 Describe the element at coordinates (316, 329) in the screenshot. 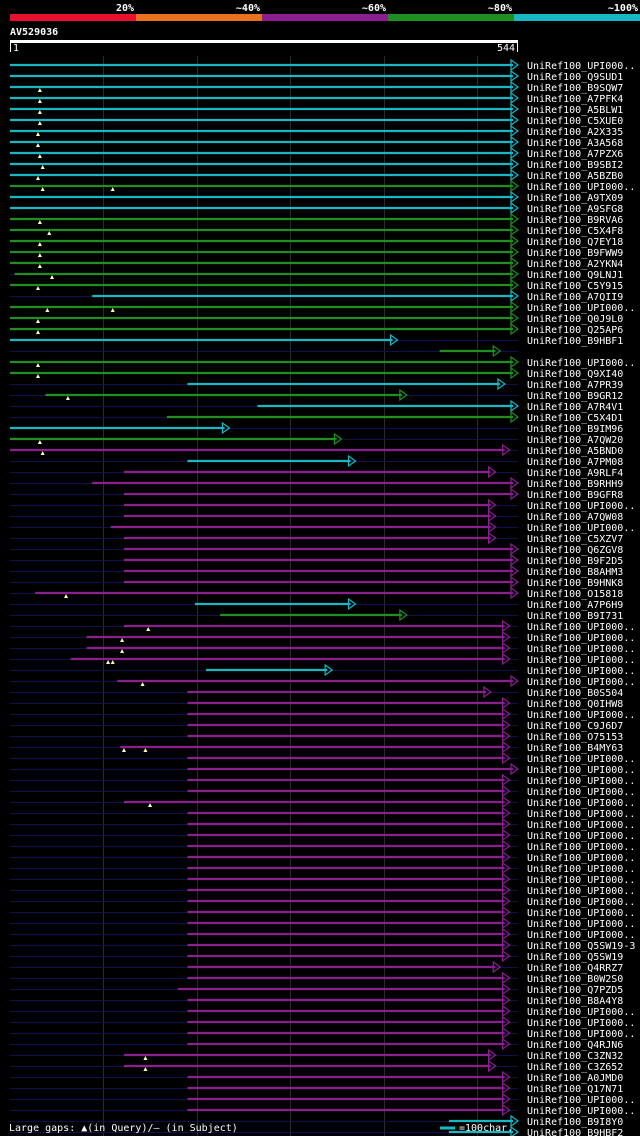

I see `hit-row: UniRef100_Q25AP6` at that location.